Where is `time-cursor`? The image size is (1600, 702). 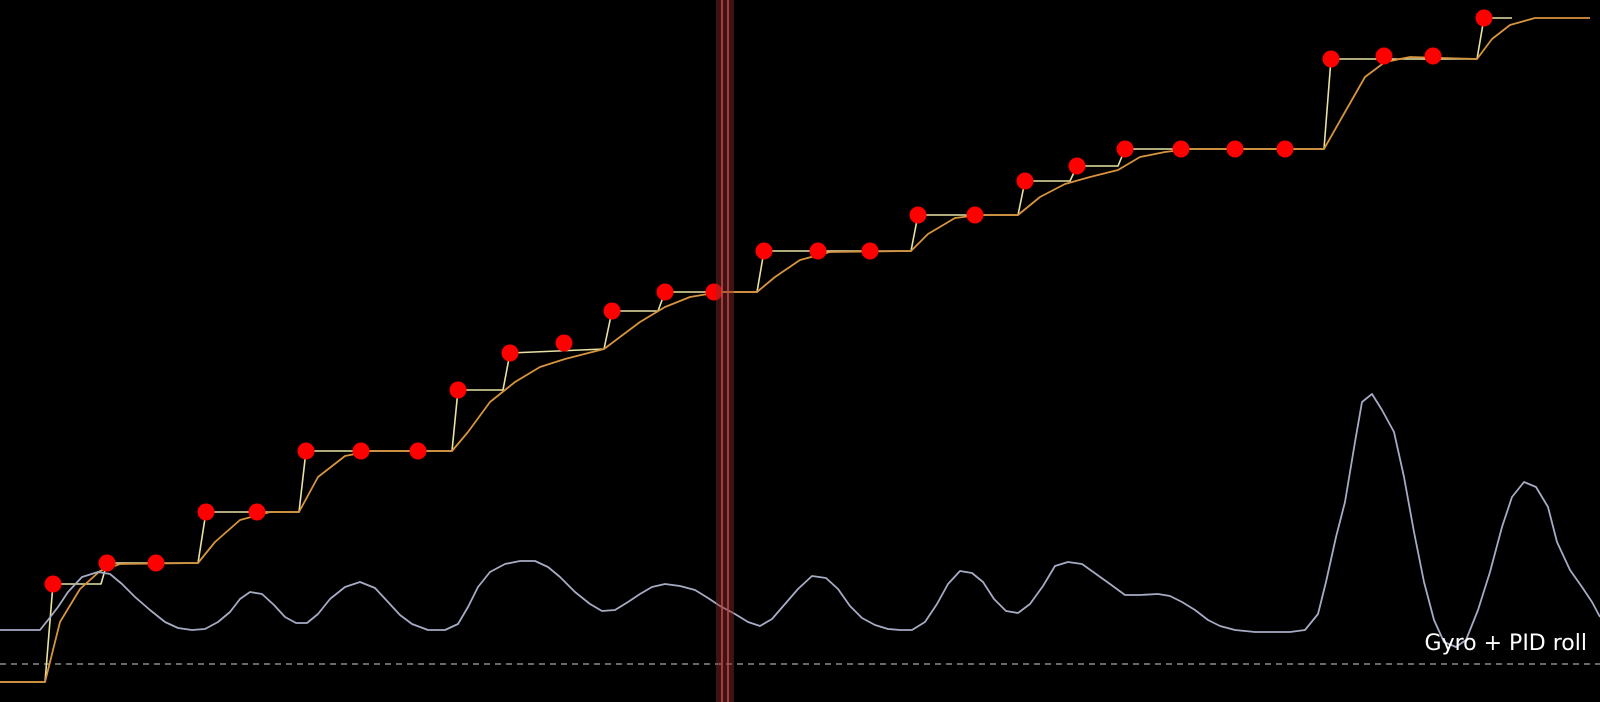 time-cursor is located at coordinates (725, 351).